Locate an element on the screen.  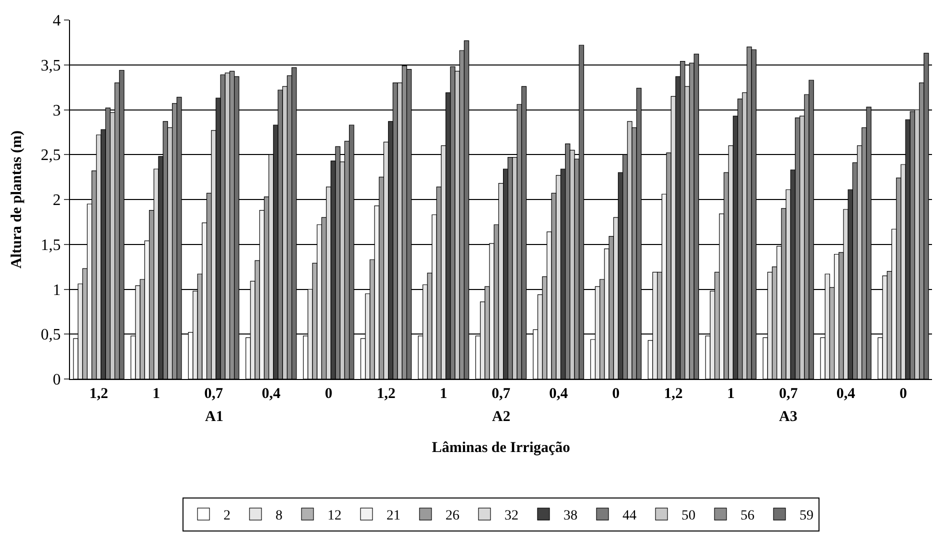
legend-label: 50 is located at coordinates (689, 516).